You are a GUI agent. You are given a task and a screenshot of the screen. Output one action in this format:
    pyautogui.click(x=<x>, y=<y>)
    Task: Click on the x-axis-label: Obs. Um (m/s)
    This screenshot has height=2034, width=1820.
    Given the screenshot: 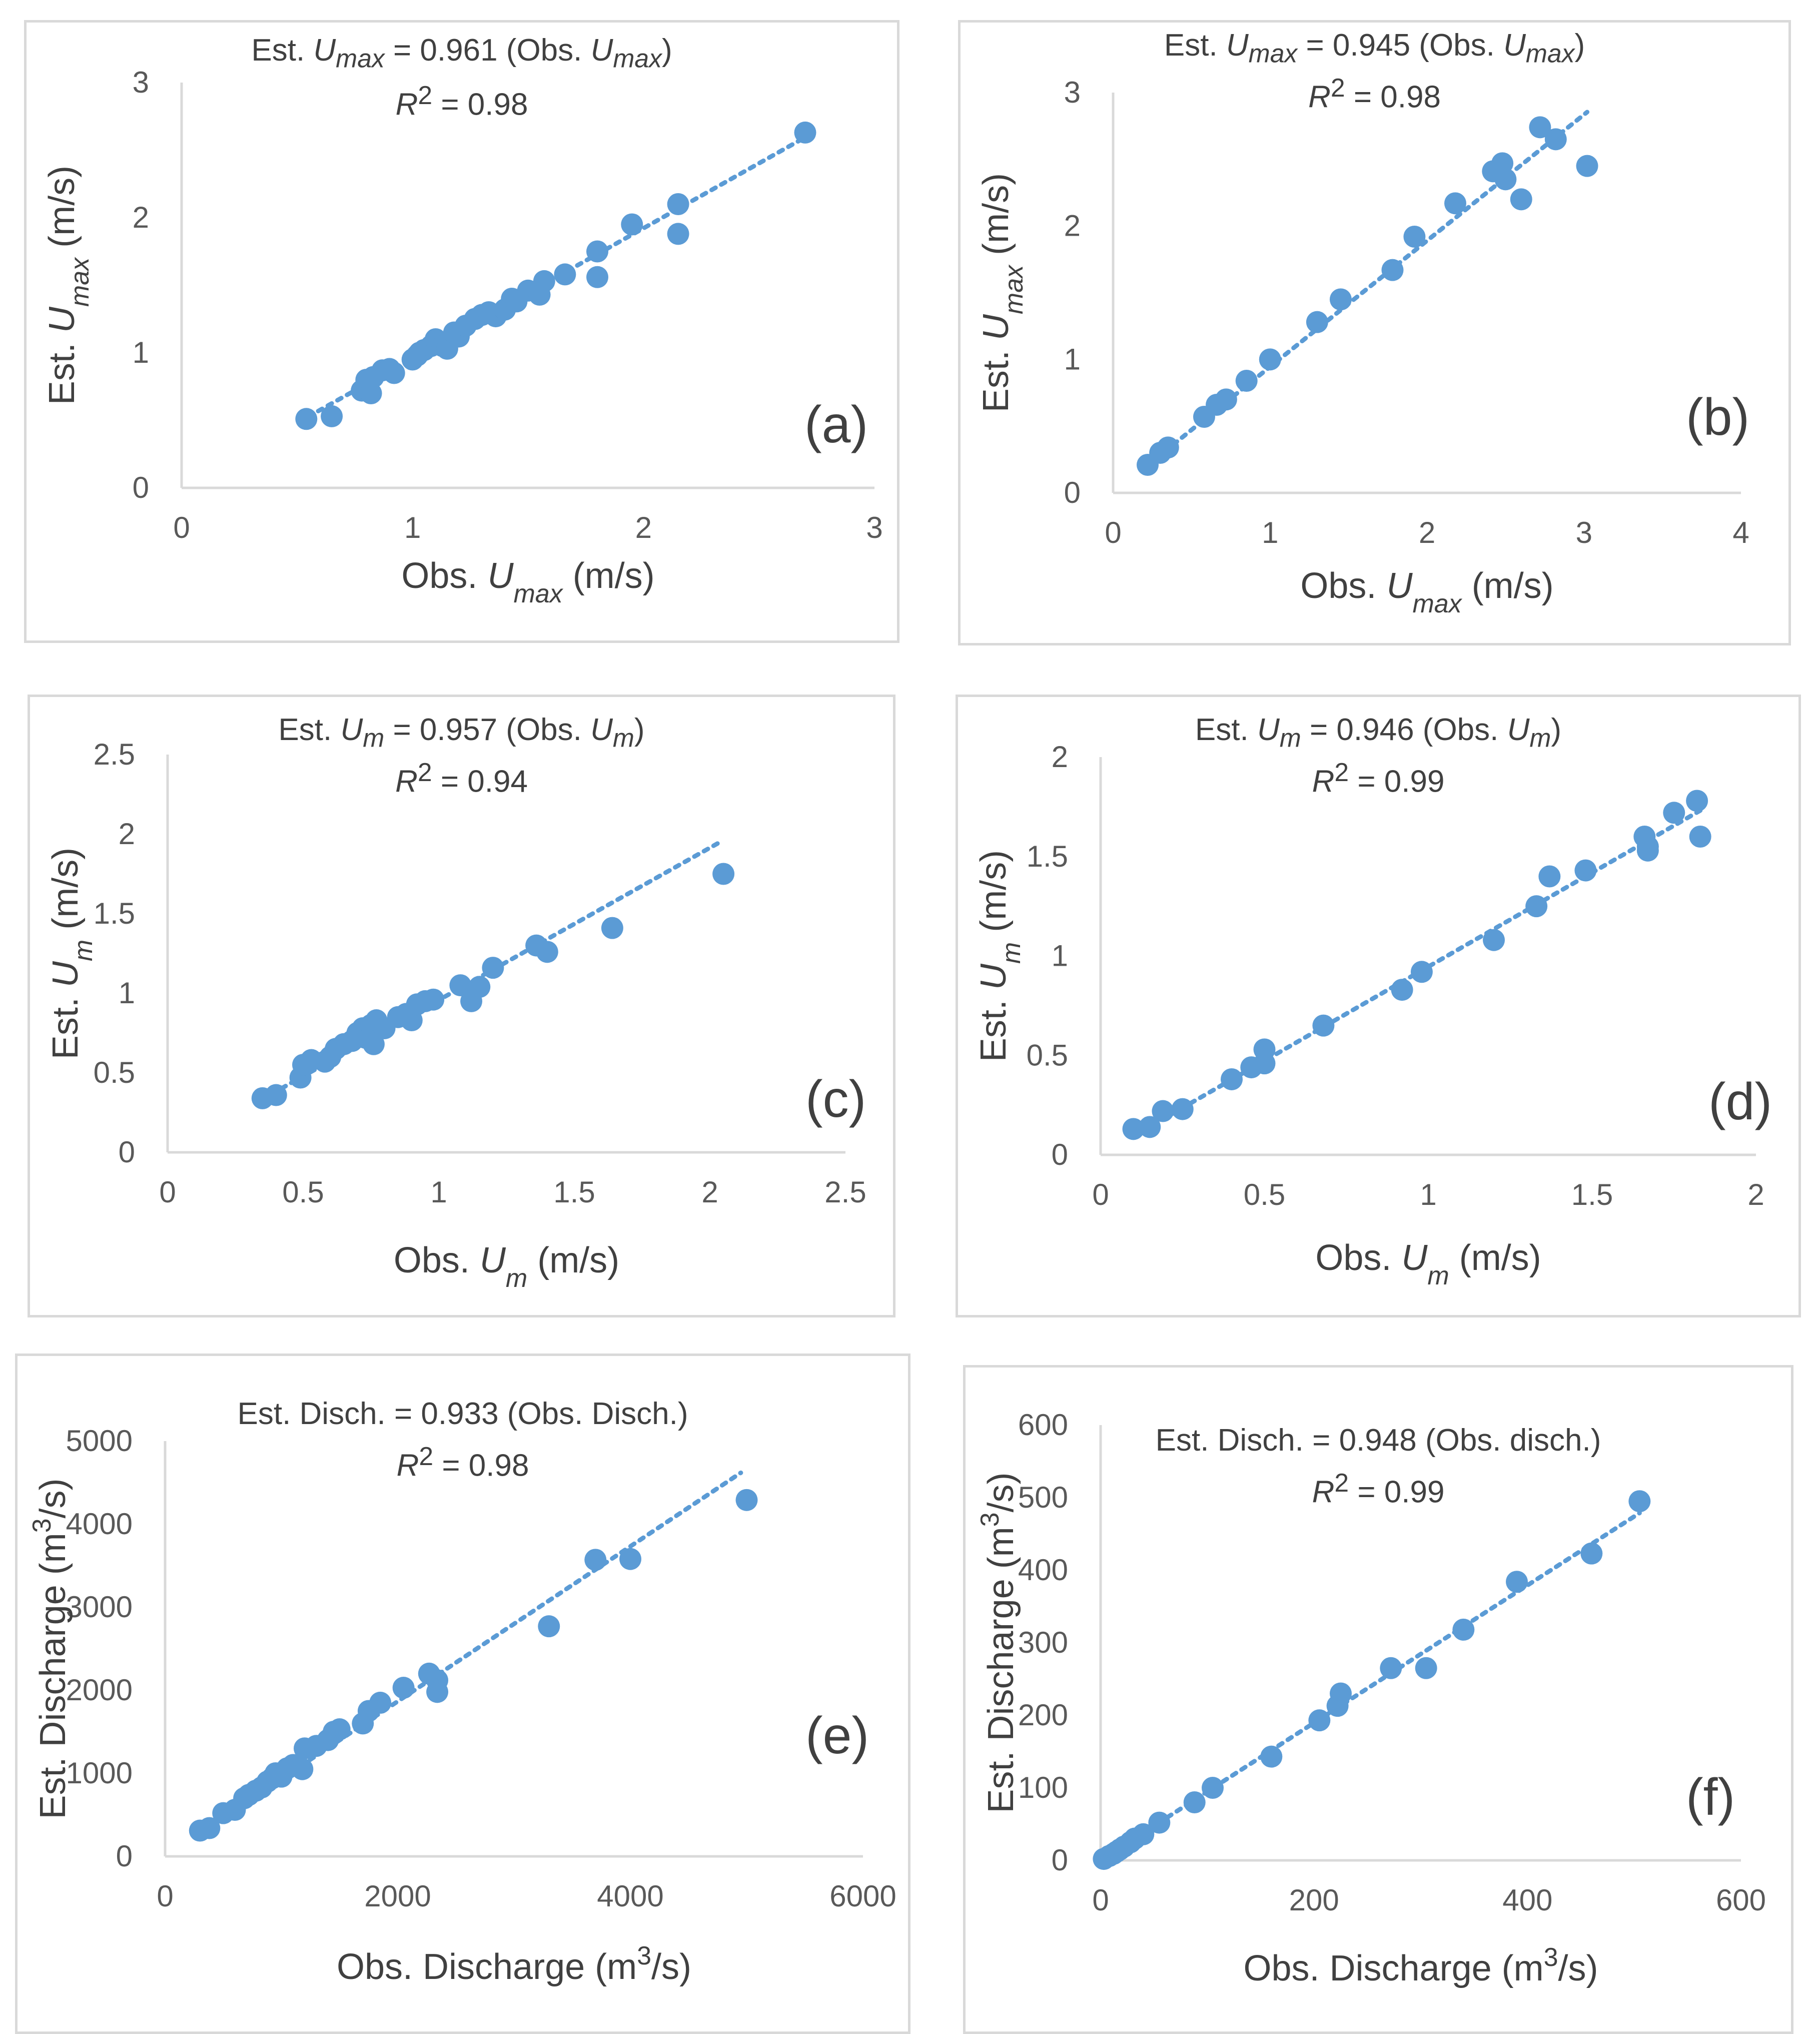 What is the action you would take?
    pyautogui.click(x=1428, y=1264)
    